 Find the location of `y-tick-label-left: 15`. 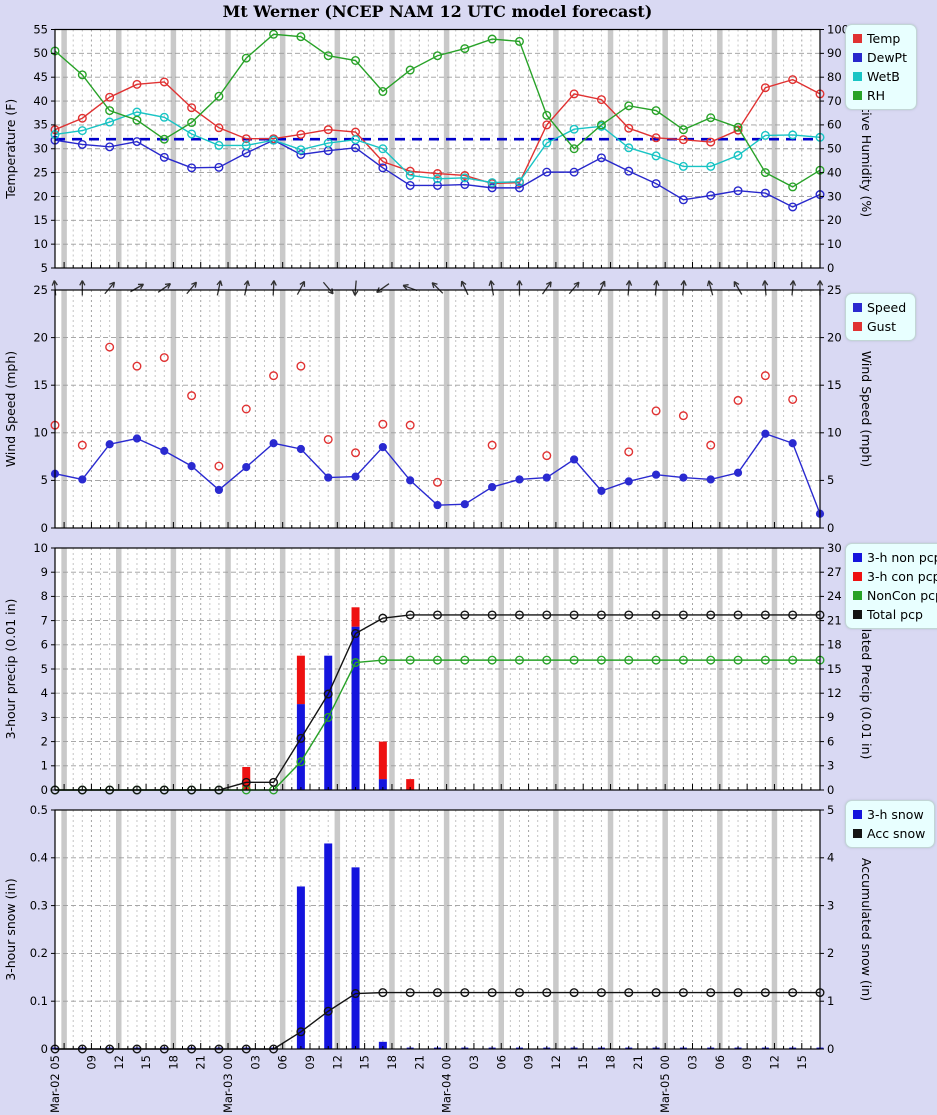

y-tick-label-left: 15 is located at coordinates (40, 220).